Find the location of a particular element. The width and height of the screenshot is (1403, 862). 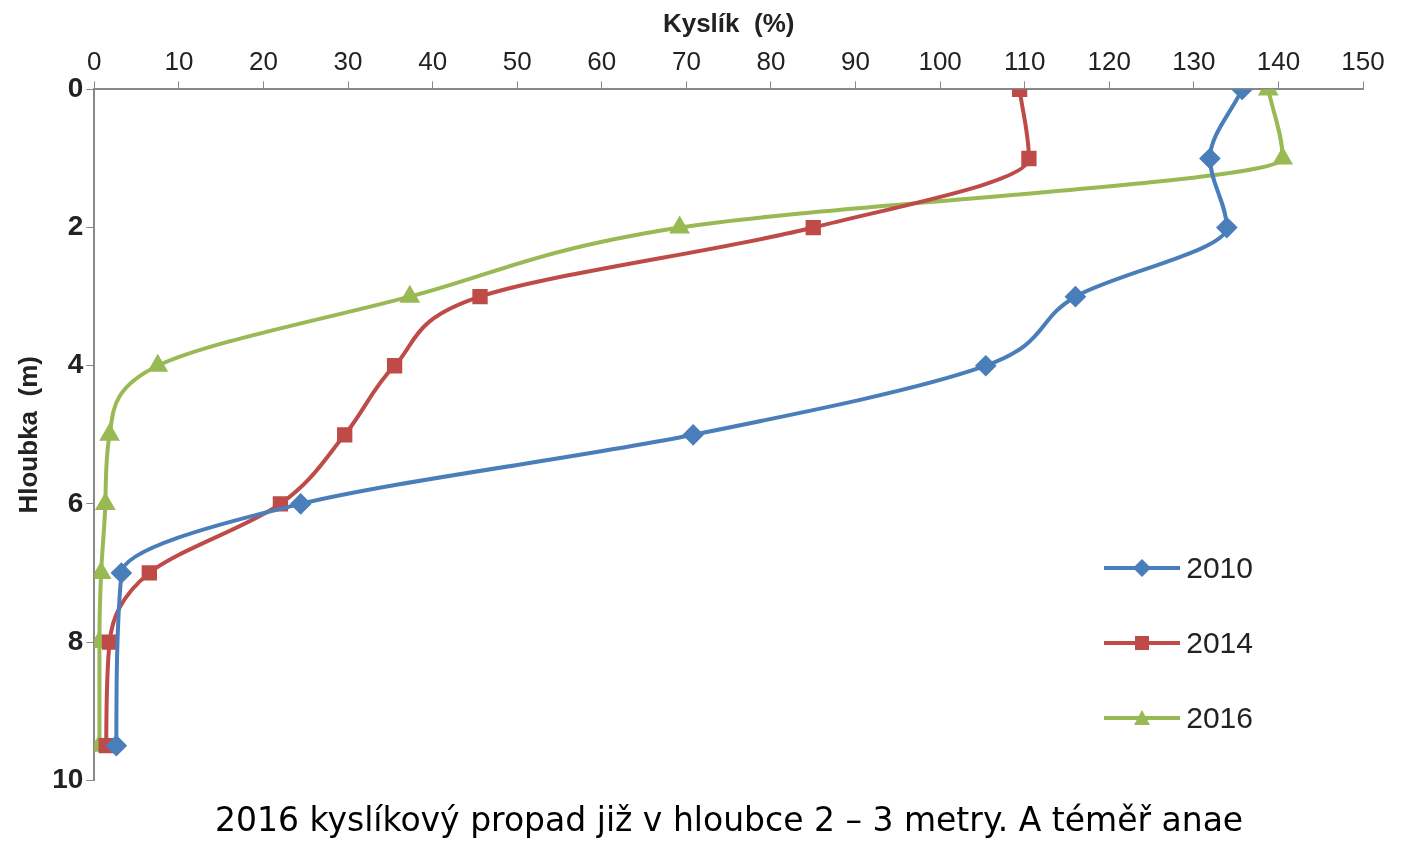

y-tick-label: 6 is located at coordinates (75, 502).